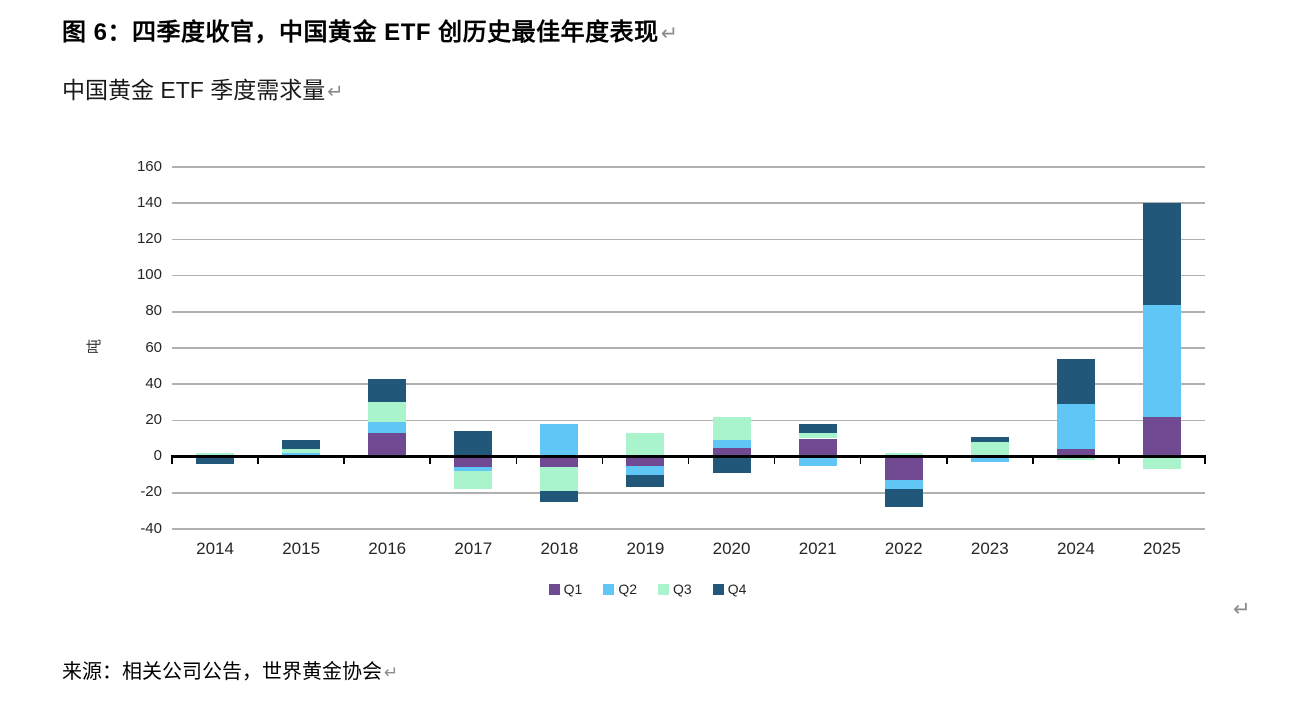 Image resolution: width=1295 pixels, height=705 pixels. Describe the element at coordinates (817, 548) in the screenshot. I see `x-tick-label: 2021` at that location.